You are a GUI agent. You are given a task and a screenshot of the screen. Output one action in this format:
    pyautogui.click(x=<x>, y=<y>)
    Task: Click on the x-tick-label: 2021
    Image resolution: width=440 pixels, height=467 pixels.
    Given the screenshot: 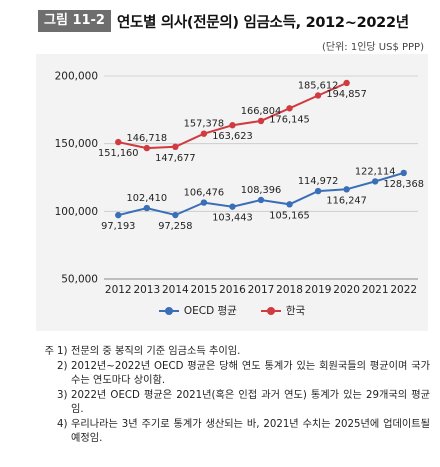 What is the action you would take?
    pyautogui.click(x=375, y=290)
    